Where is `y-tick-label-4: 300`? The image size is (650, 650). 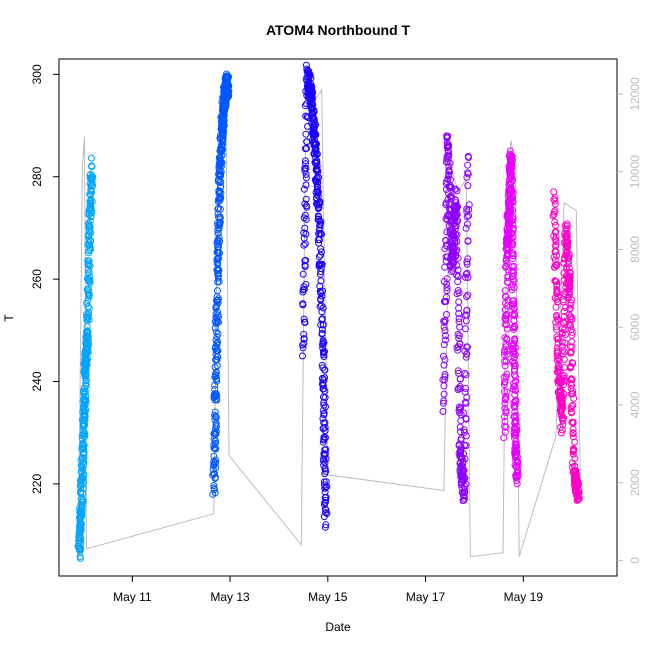 y-tick-label-4: 300 is located at coordinates (37, 74).